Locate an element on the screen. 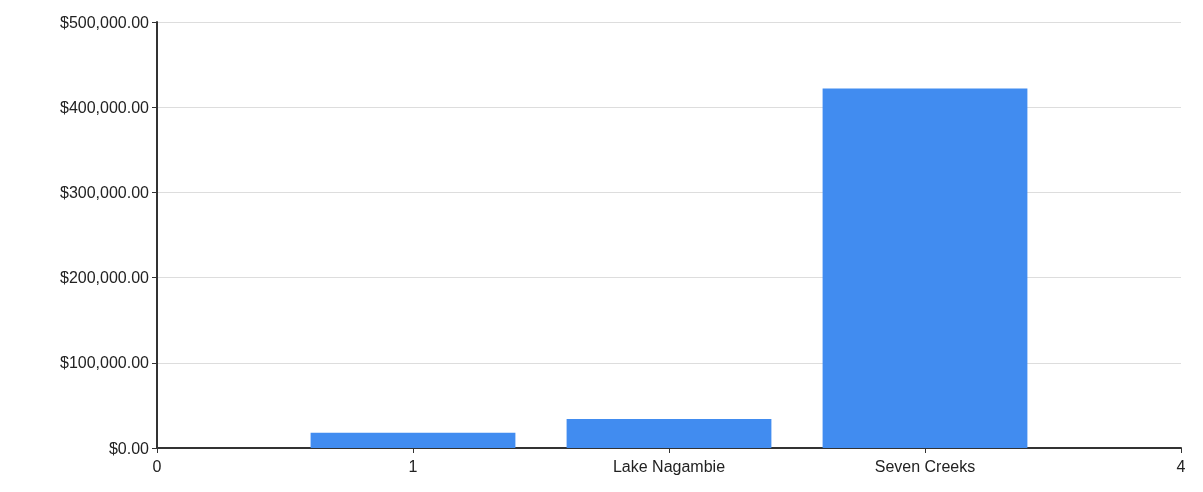  y-tick-label: $200,000.00 is located at coordinates (105, 278).